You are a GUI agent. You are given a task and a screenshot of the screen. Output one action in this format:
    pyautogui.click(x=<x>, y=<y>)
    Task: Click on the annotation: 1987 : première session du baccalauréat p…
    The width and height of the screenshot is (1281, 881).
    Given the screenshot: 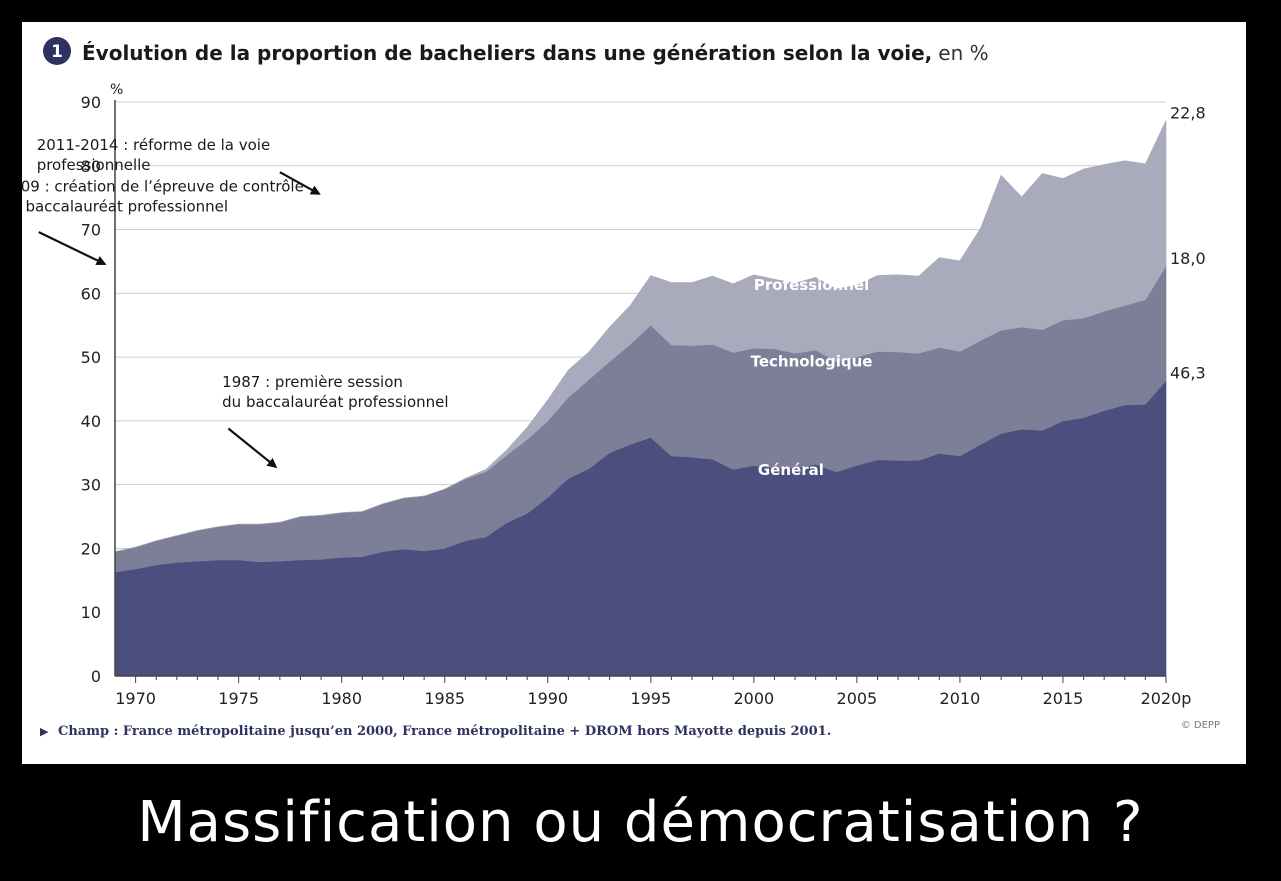 What is the action you would take?
    pyautogui.click(x=335, y=421)
    